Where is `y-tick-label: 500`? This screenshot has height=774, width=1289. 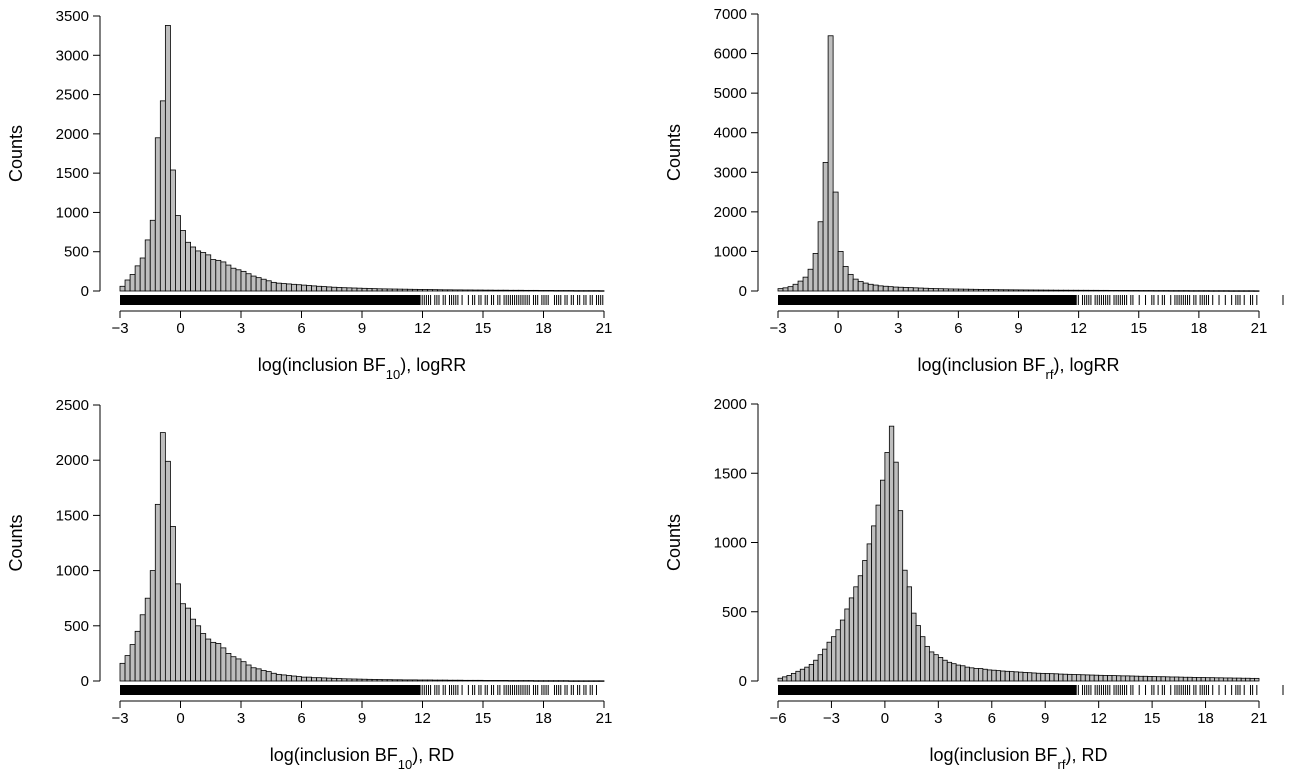 y-tick-label: 500 is located at coordinates (734, 612).